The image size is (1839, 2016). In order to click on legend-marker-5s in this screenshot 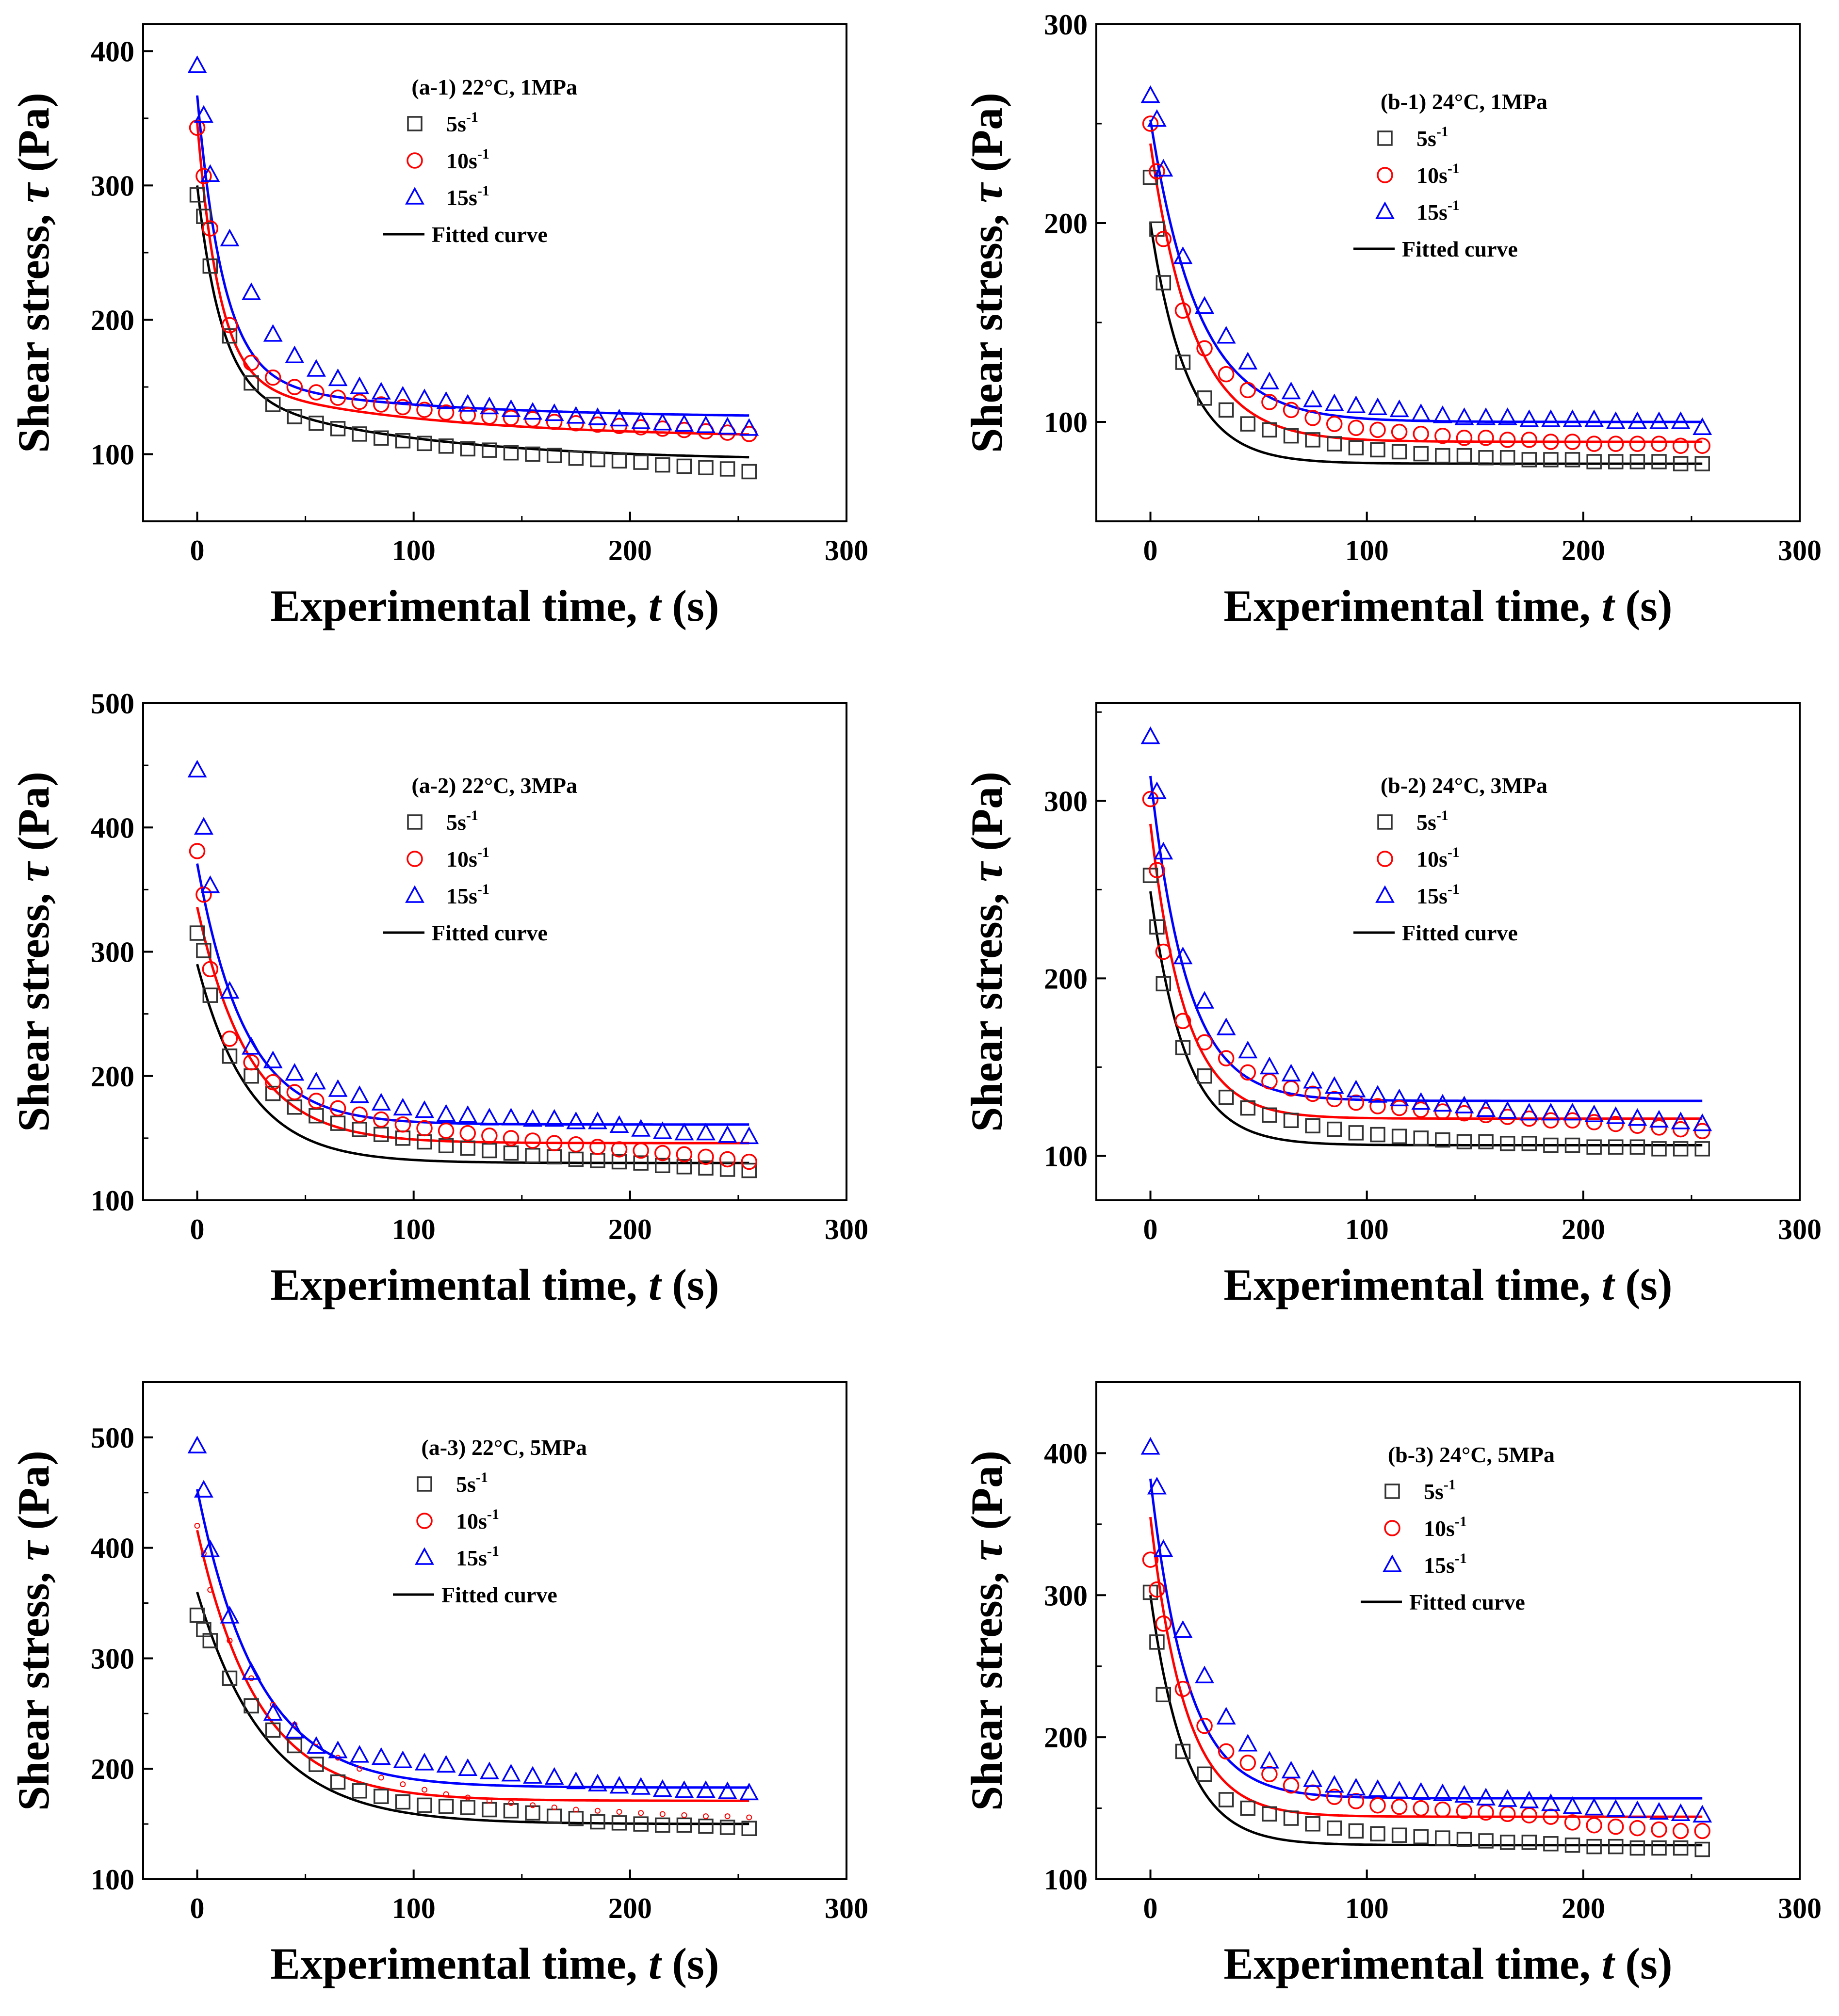, I will do `click(1392, 1491)`.